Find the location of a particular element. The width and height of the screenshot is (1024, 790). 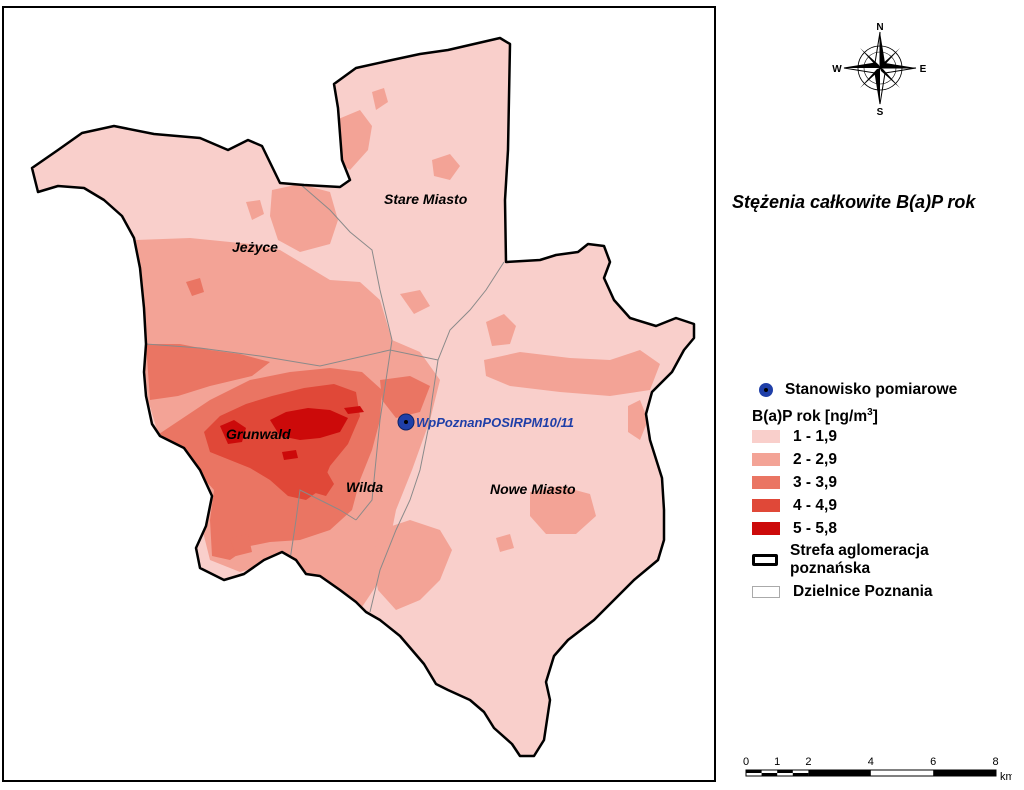

district-label-grunwald: Grunwald is located at coordinates (258, 434).